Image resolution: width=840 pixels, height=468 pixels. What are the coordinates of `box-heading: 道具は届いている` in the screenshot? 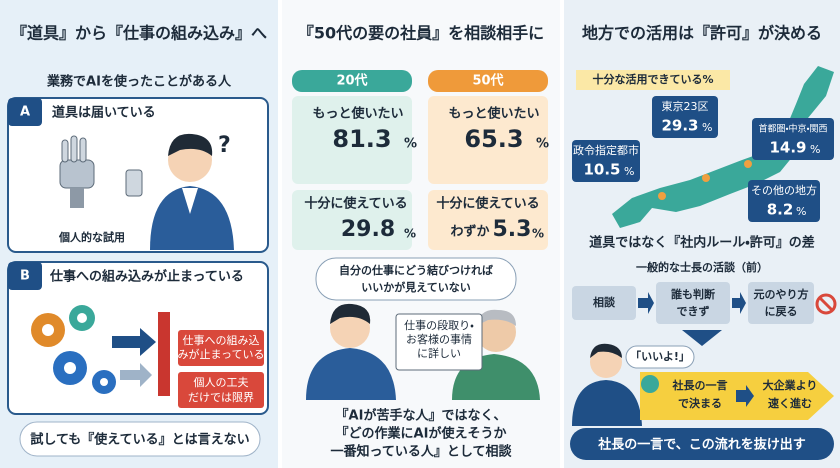 It's located at (104, 113).